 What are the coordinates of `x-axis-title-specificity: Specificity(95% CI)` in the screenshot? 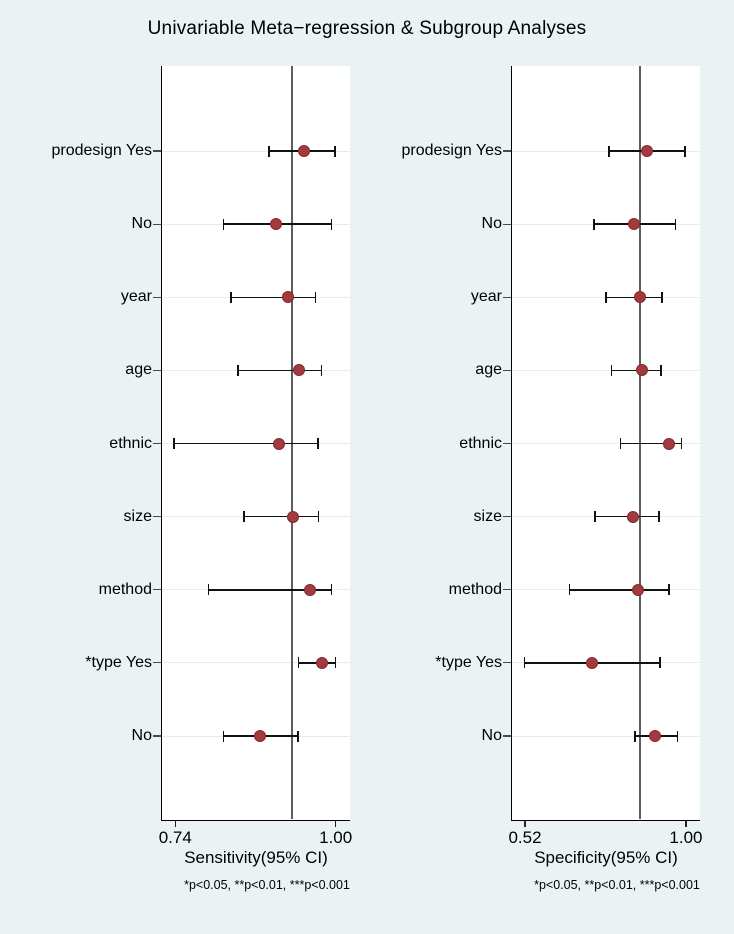 It's located at (606, 857).